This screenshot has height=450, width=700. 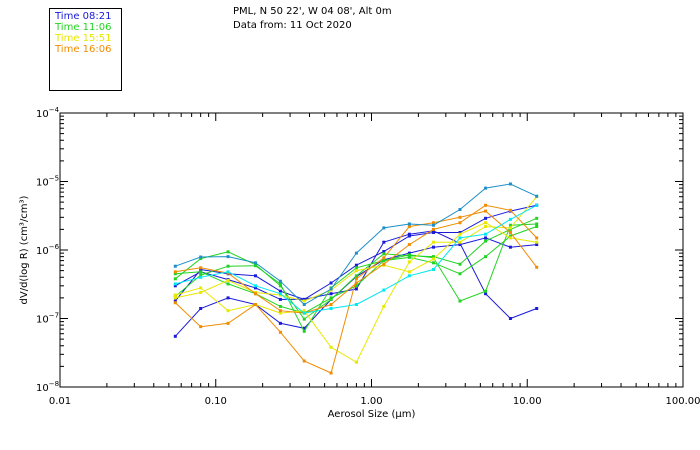 What do you see at coordinates (312, 11) in the screenshot?
I see `site-info: PML, N 50 22', W 04 08', Alt 0m` at bounding box center [312, 11].